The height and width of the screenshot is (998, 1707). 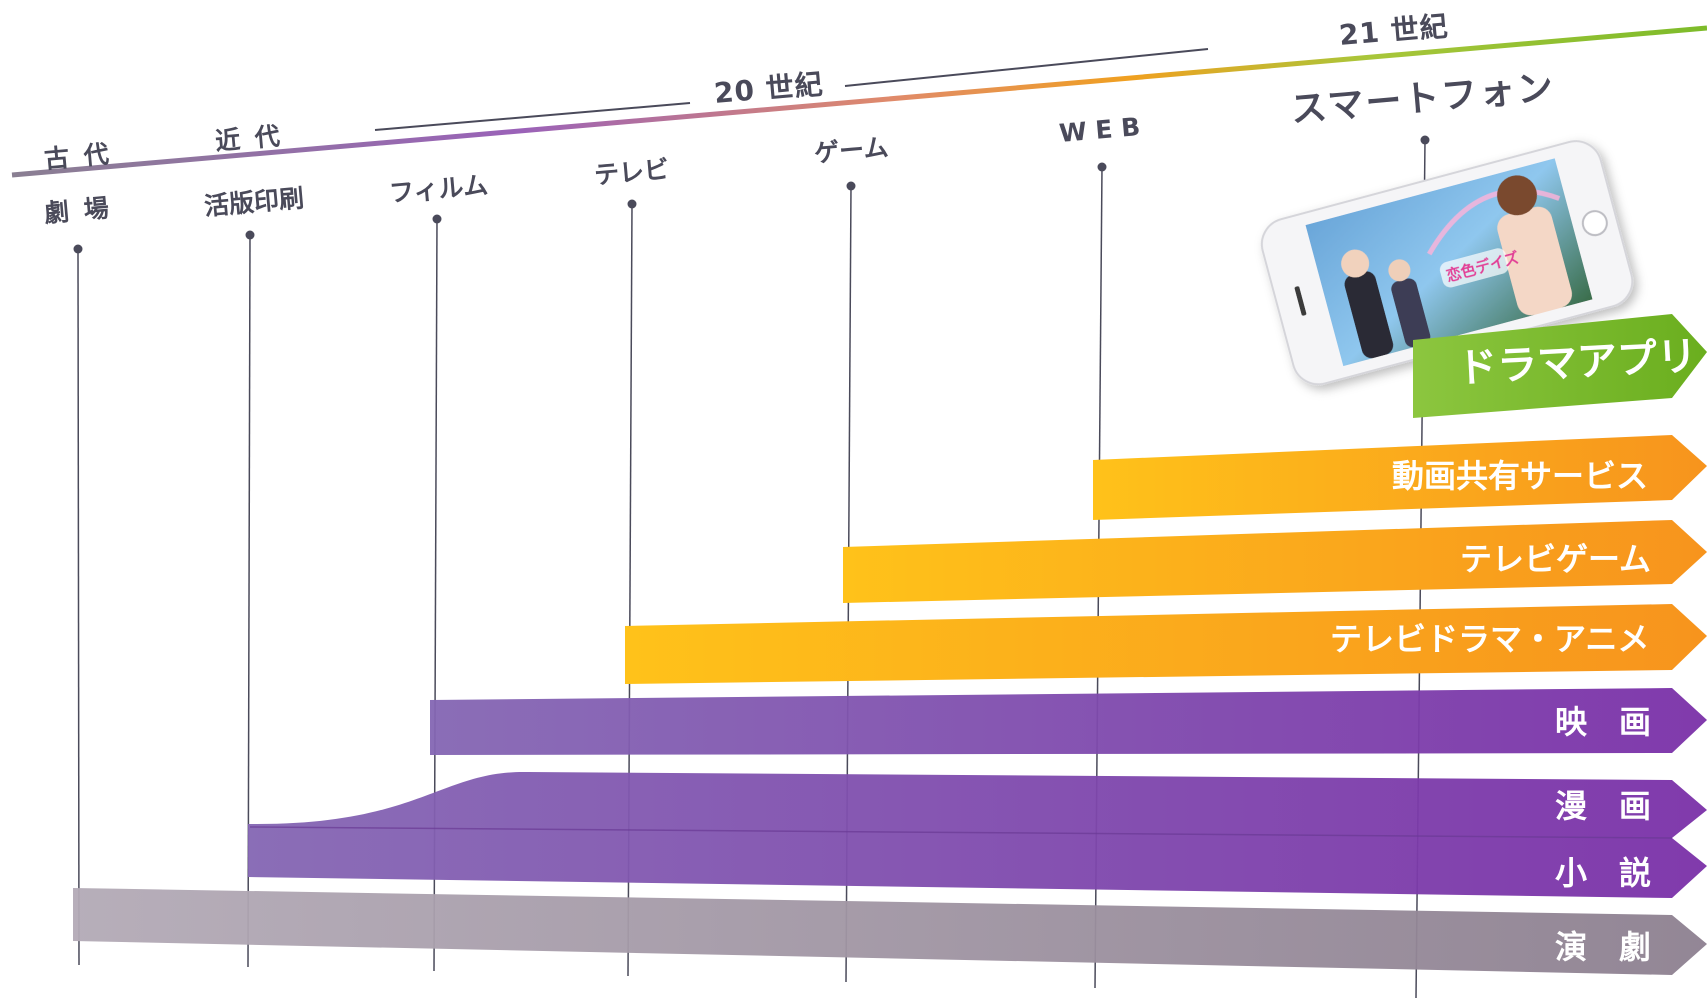 What do you see at coordinates (1399, 270) in the screenshot?
I see `screen-character-mid-head` at bounding box center [1399, 270].